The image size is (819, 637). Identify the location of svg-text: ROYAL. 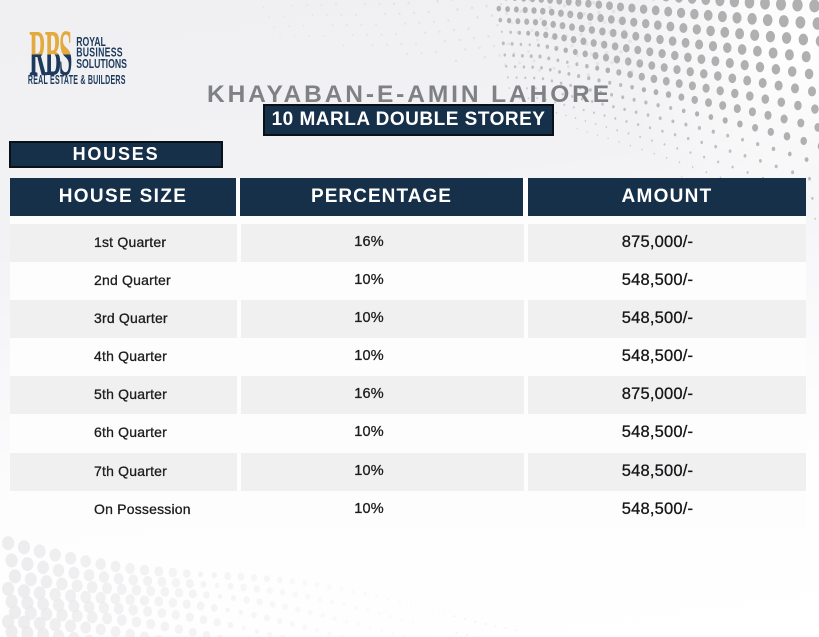
(91, 42).